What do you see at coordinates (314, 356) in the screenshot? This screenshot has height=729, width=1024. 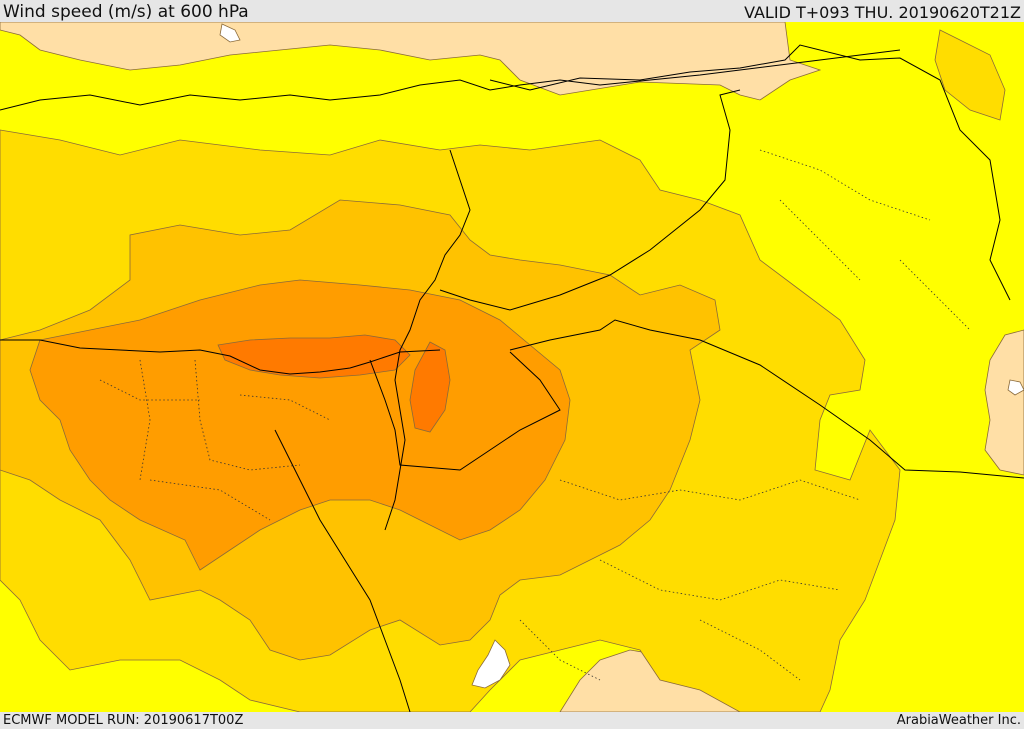 I see `level-highest-core` at bounding box center [314, 356].